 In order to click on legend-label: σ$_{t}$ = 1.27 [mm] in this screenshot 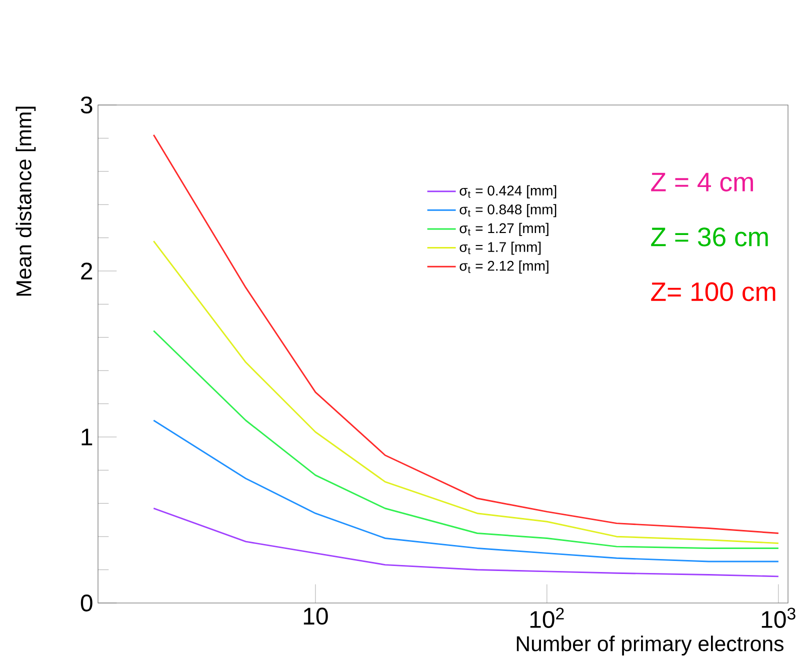, I will do `click(504, 229)`.